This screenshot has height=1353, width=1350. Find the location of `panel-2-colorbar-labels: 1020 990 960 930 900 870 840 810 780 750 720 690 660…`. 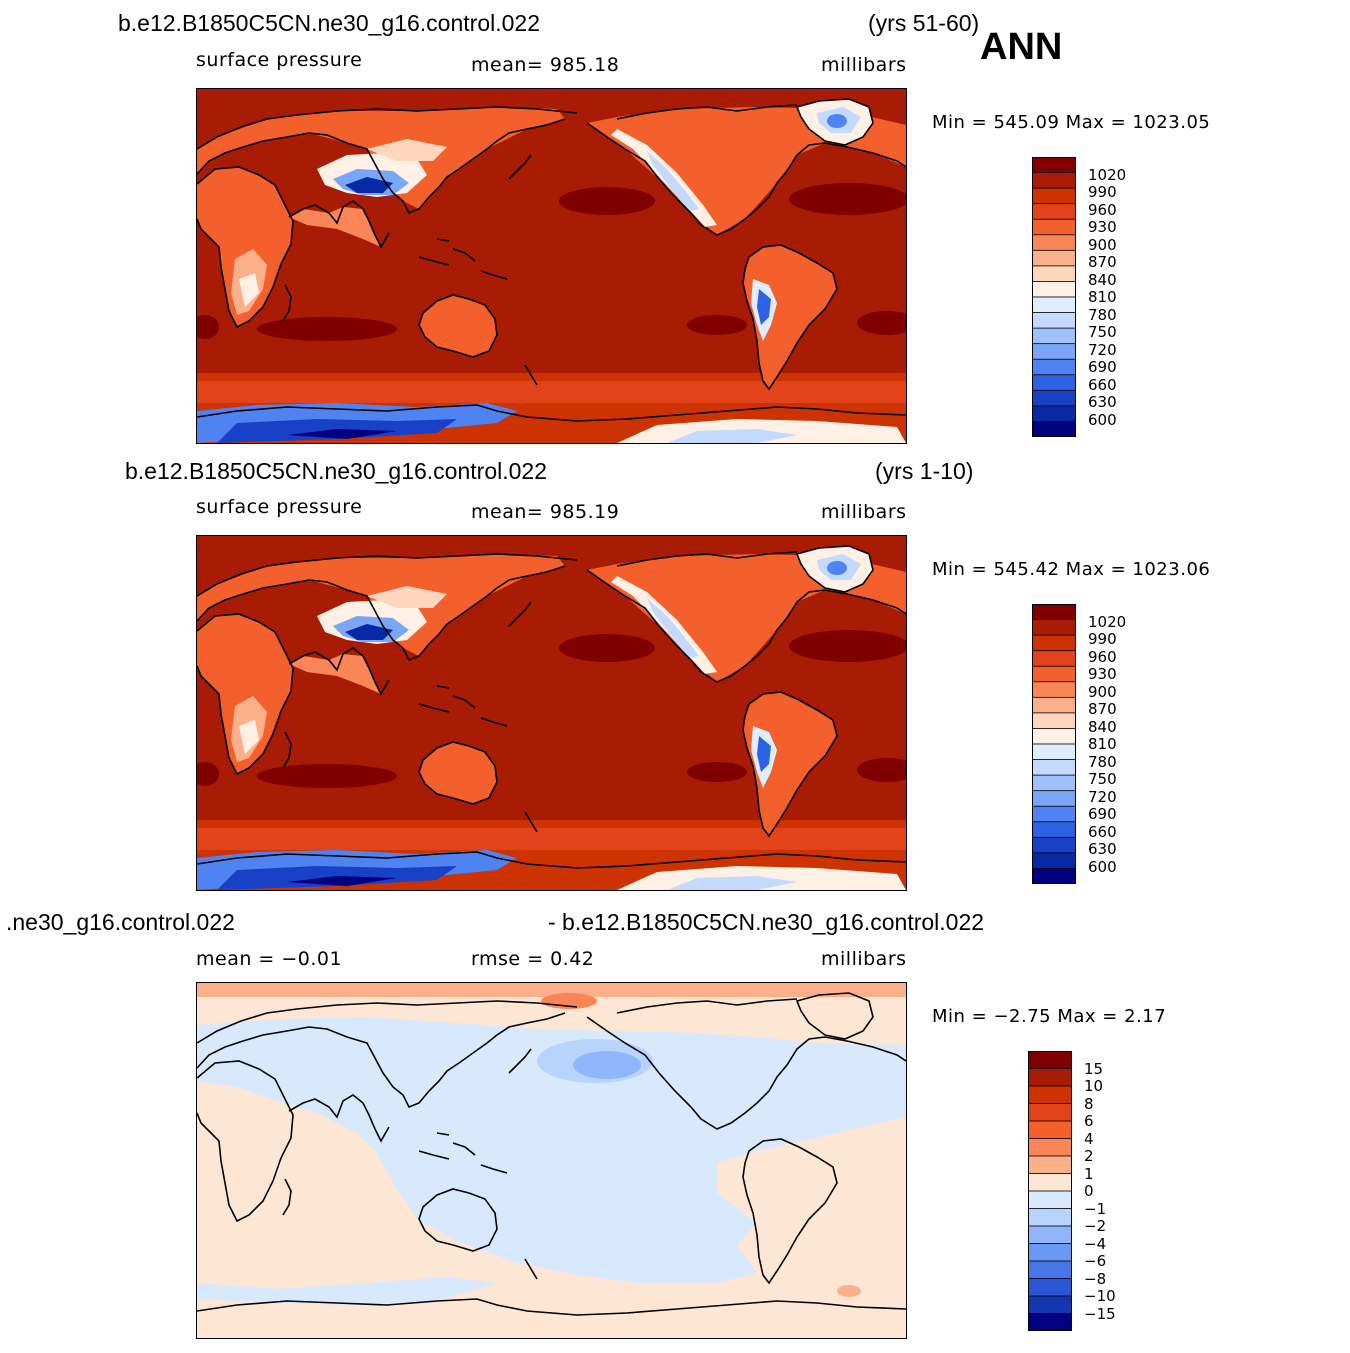

panel-2-colorbar-labels: 1020 990 960 930 900 870 840 810 780 750 720 690 660… is located at coordinates (1118, 744).